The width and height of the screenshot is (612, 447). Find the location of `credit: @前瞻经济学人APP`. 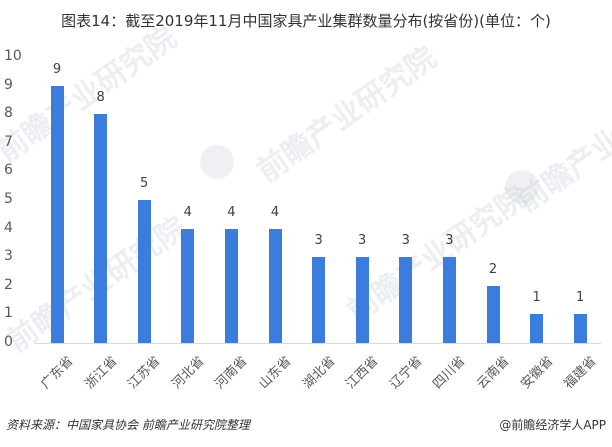

credit: @前瞻经济学人APP is located at coordinates (552, 425).